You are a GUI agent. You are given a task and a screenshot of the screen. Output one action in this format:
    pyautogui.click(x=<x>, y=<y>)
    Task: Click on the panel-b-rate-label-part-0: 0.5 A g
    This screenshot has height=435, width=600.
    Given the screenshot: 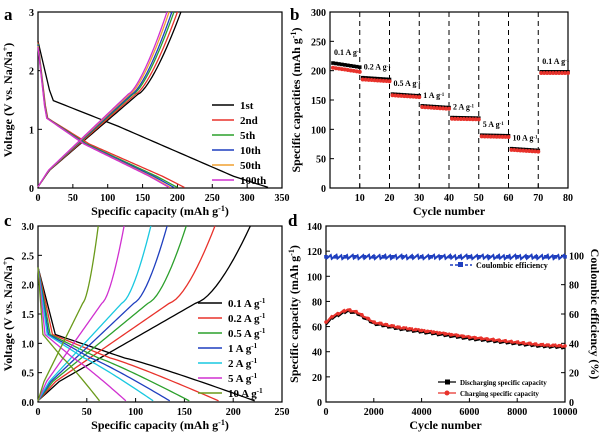 What is the action you would take?
    pyautogui.click(x=404, y=83)
    